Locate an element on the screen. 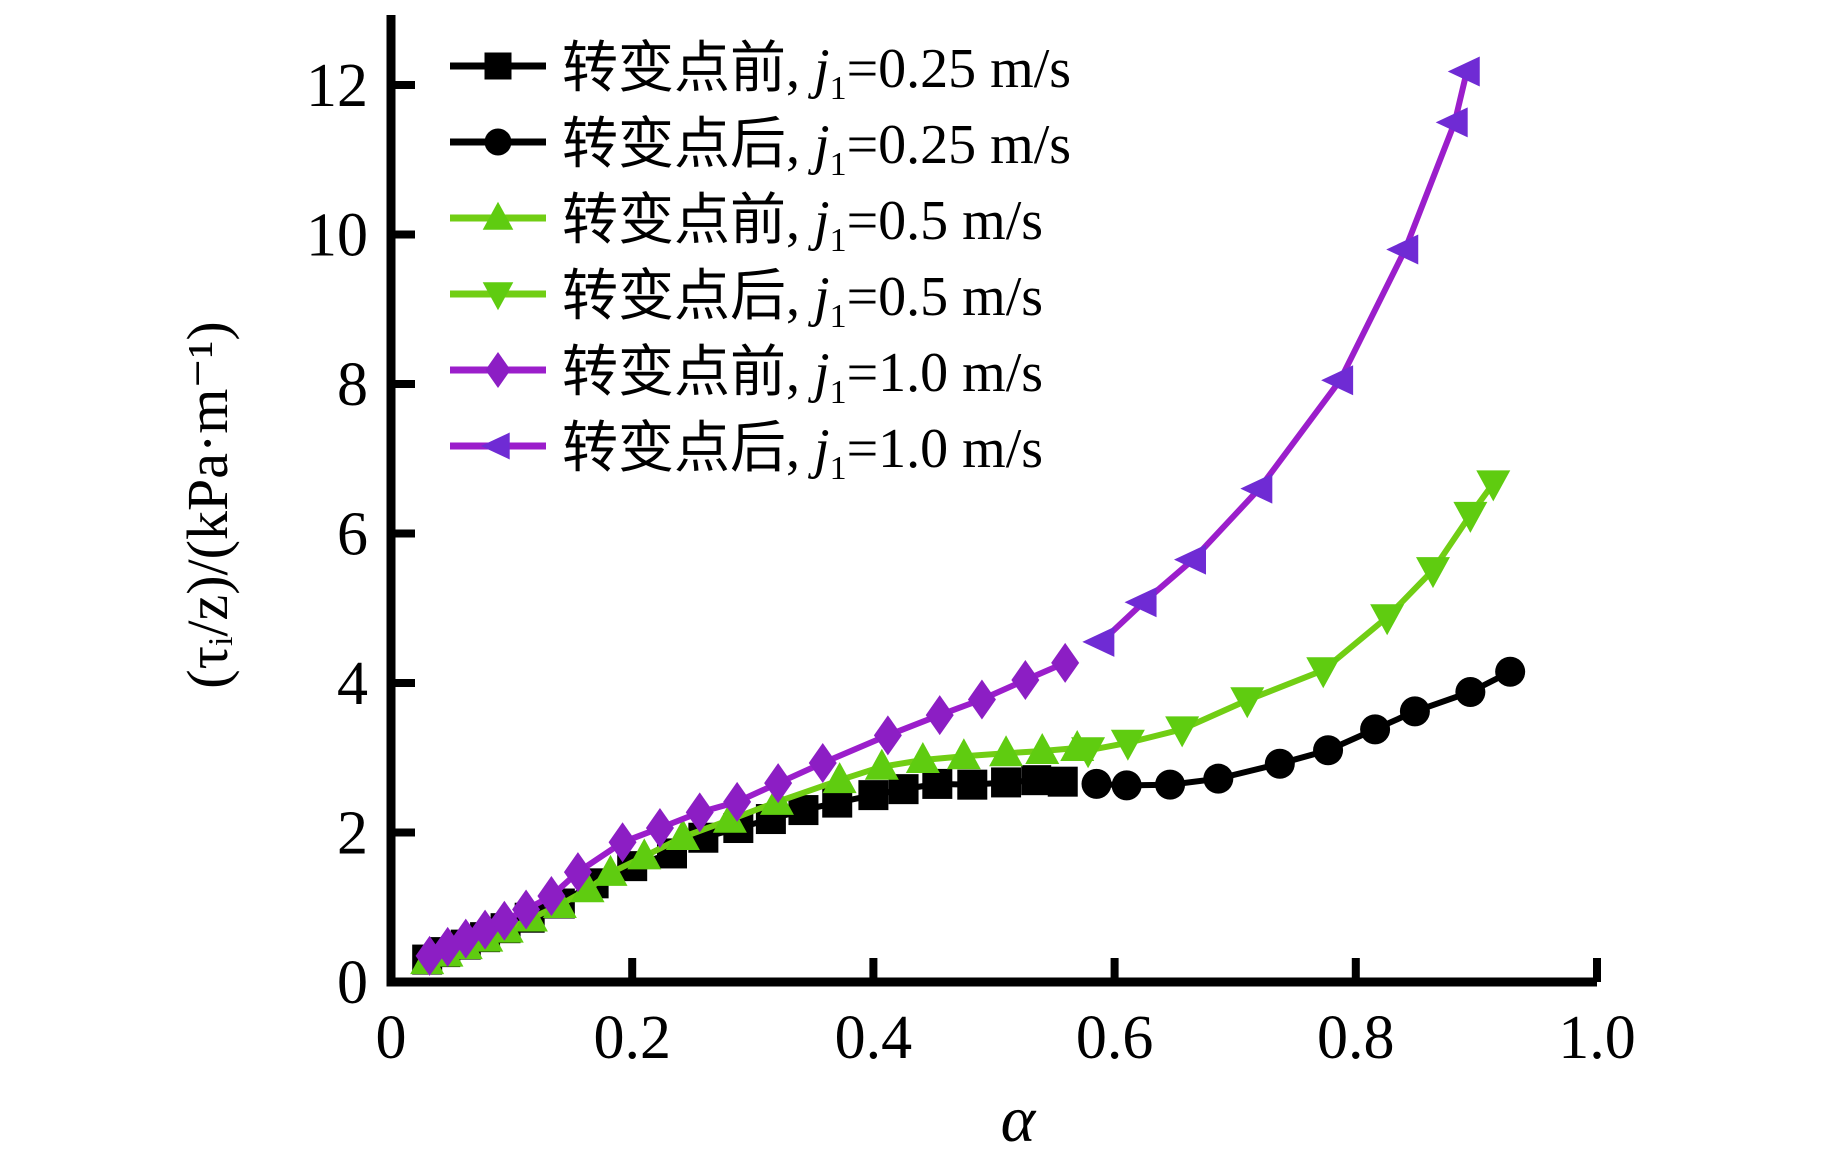  x-tick-label: 0.4 is located at coordinates (874, 1038).